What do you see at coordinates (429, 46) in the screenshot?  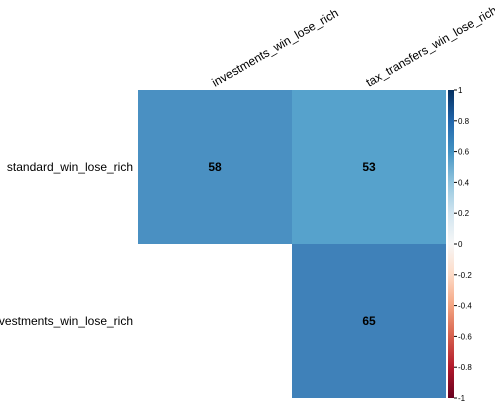 I see `column-label: tax_transfers_win_lose_rich` at bounding box center [429, 46].